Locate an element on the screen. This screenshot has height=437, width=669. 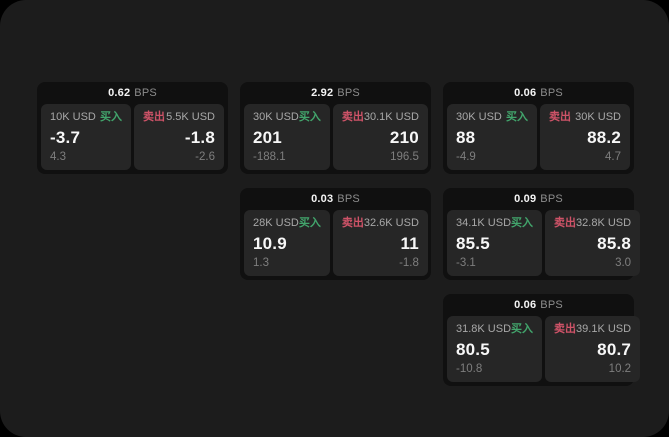
buy-delta: 4.3 is located at coordinates (58, 157).